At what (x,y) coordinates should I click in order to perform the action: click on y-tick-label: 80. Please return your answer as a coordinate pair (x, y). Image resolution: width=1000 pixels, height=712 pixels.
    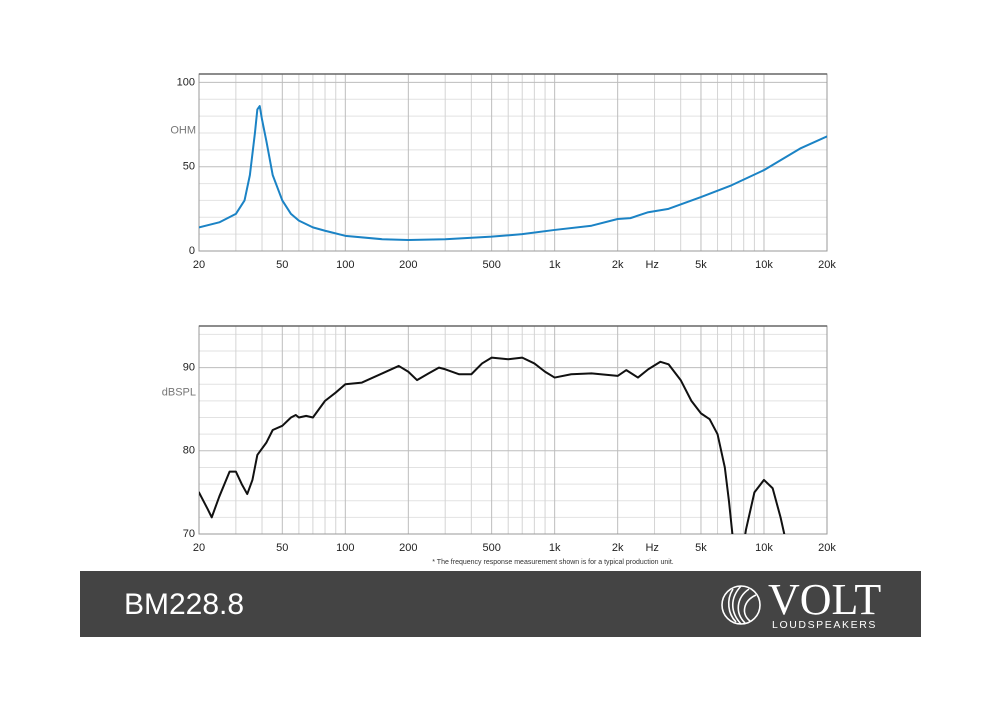
    Looking at the image, I should click on (189, 451).